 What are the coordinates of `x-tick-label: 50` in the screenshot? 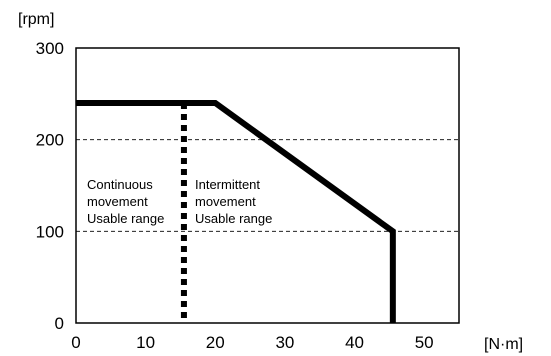 It's located at (424, 342).